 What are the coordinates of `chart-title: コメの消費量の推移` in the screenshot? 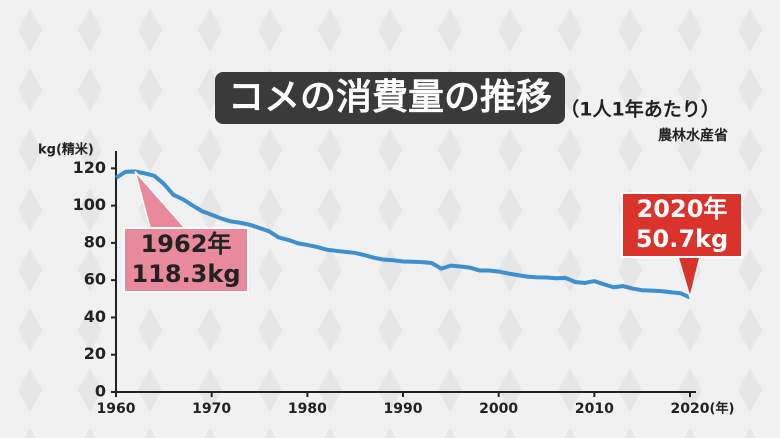 It's located at (390, 97).